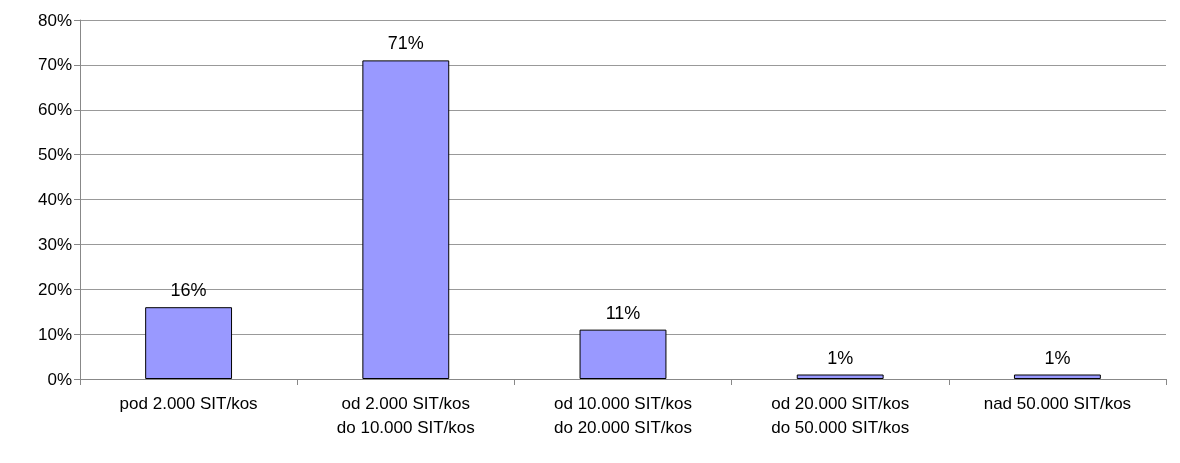  What do you see at coordinates (623, 312) in the screenshot?
I see `data-label: 11%` at bounding box center [623, 312].